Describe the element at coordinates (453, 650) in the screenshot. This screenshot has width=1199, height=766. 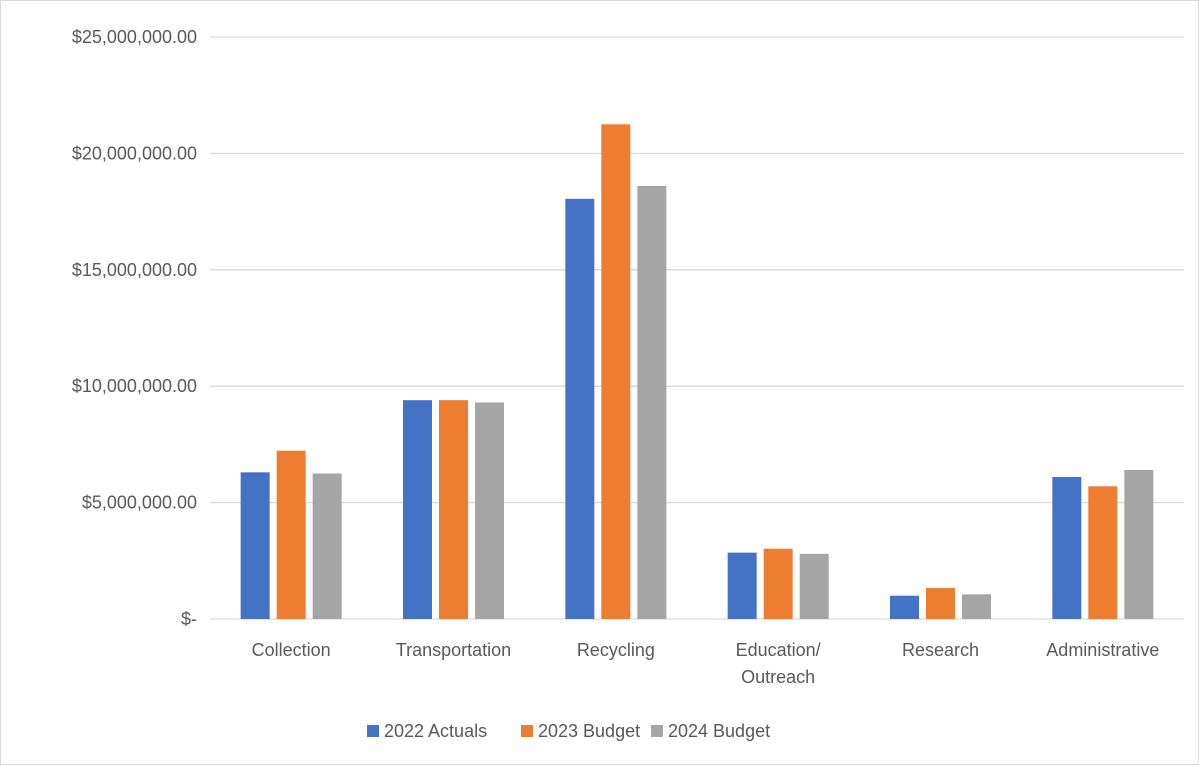
I see `category-label: Transportation` at that location.